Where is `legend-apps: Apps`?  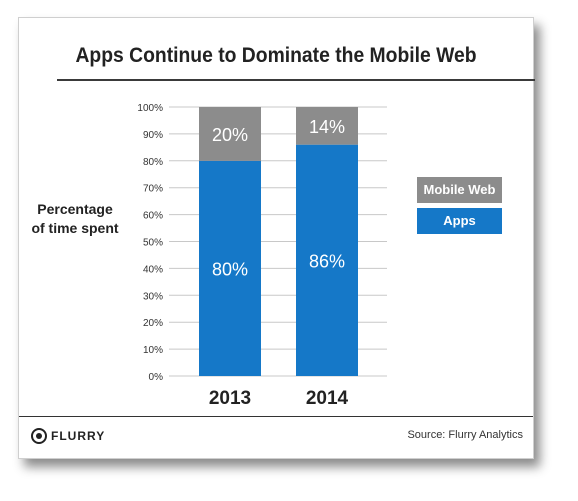
legend-apps: Apps is located at coordinates (459, 221).